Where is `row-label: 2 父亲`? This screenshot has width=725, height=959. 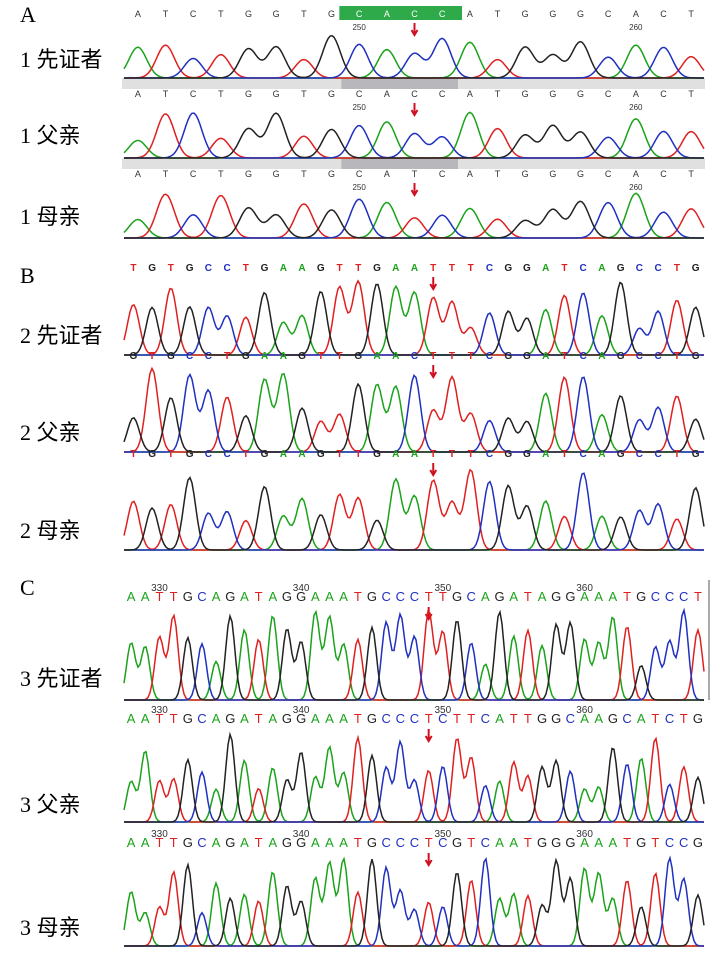 row-label: 2 父亲 is located at coordinates (50, 432).